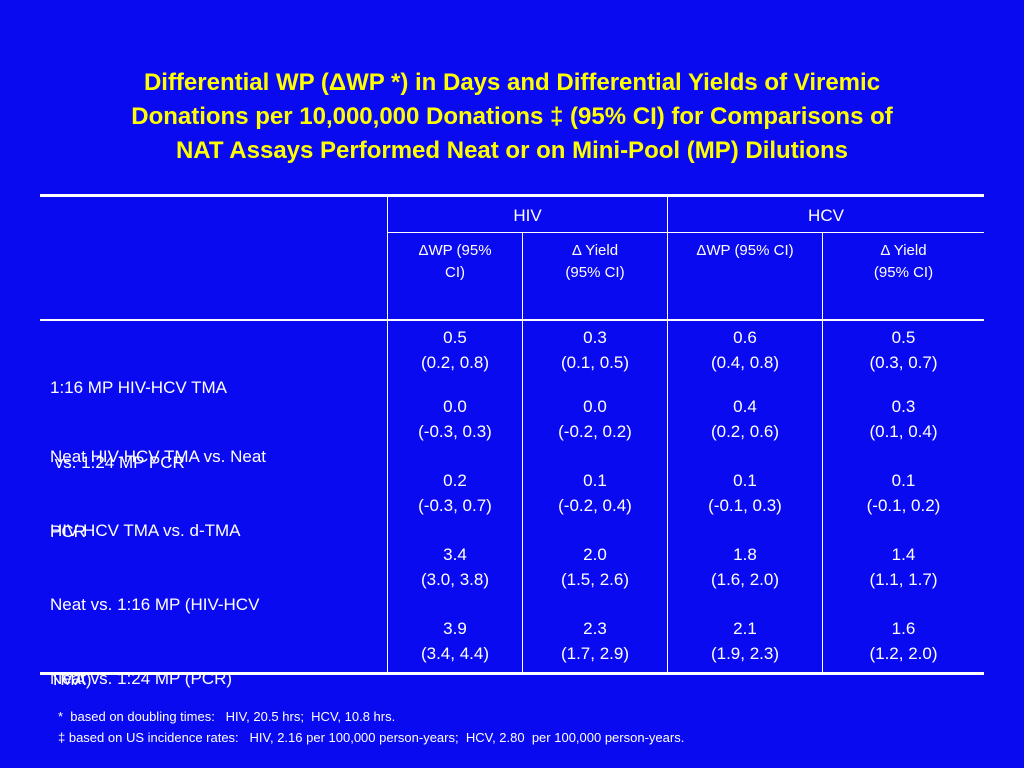 The height and width of the screenshot is (768, 1024). Describe the element at coordinates (745, 567) in the screenshot. I see `table-cell: 1.8 (1.6, 2.0)` at that location.